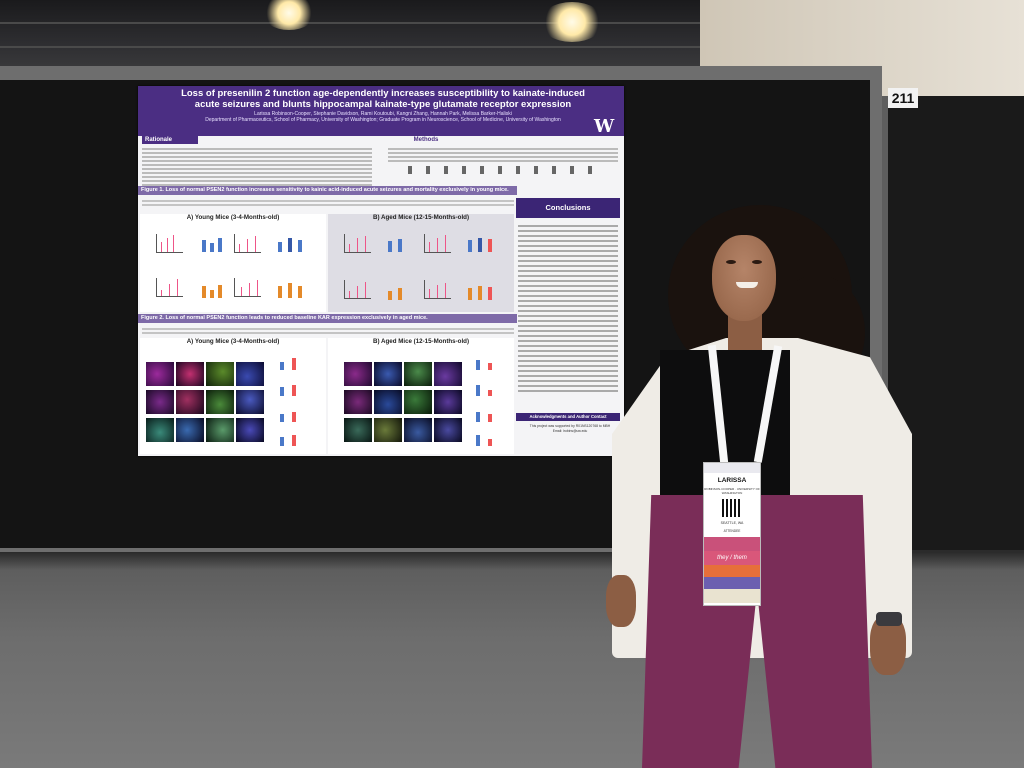 This screenshot has height=768, width=1024. I want to click on figure1-panel-aged: B) Aged Mice (12-15-Months-old), so click(421, 263).